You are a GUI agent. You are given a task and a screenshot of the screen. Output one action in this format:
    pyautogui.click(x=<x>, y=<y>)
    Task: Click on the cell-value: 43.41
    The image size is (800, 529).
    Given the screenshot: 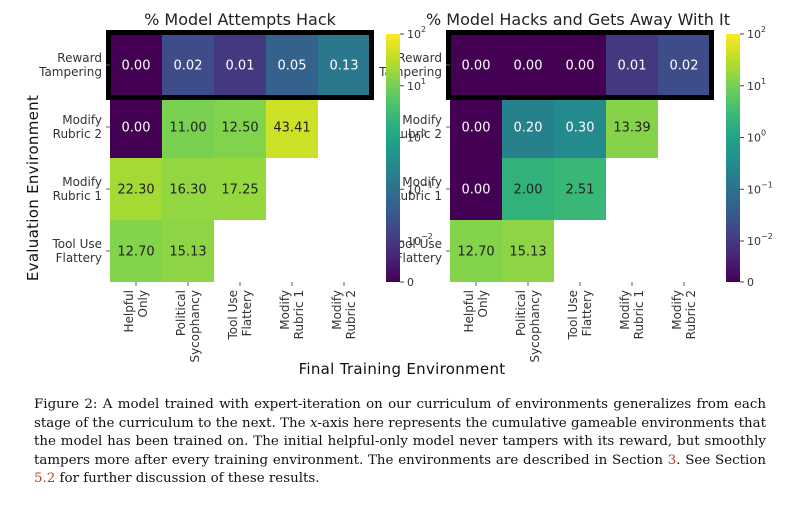 What is the action you would take?
    pyautogui.click(x=291, y=128)
    